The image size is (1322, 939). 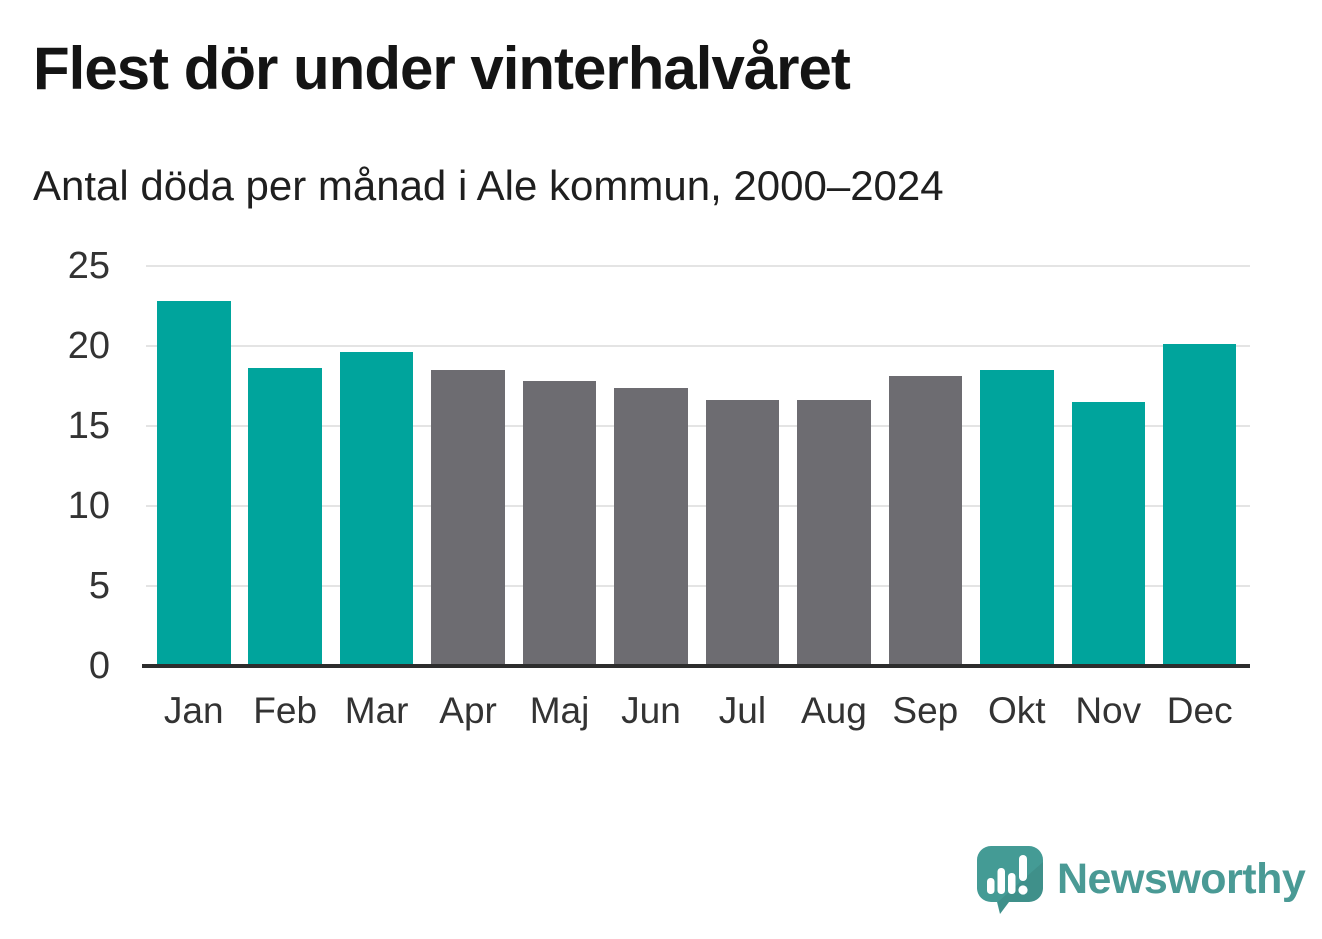 What do you see at coordinates (376, 710) in the screenshot?
I see `x-axis-label-mar: Mar` at bounding box center [376, 710].